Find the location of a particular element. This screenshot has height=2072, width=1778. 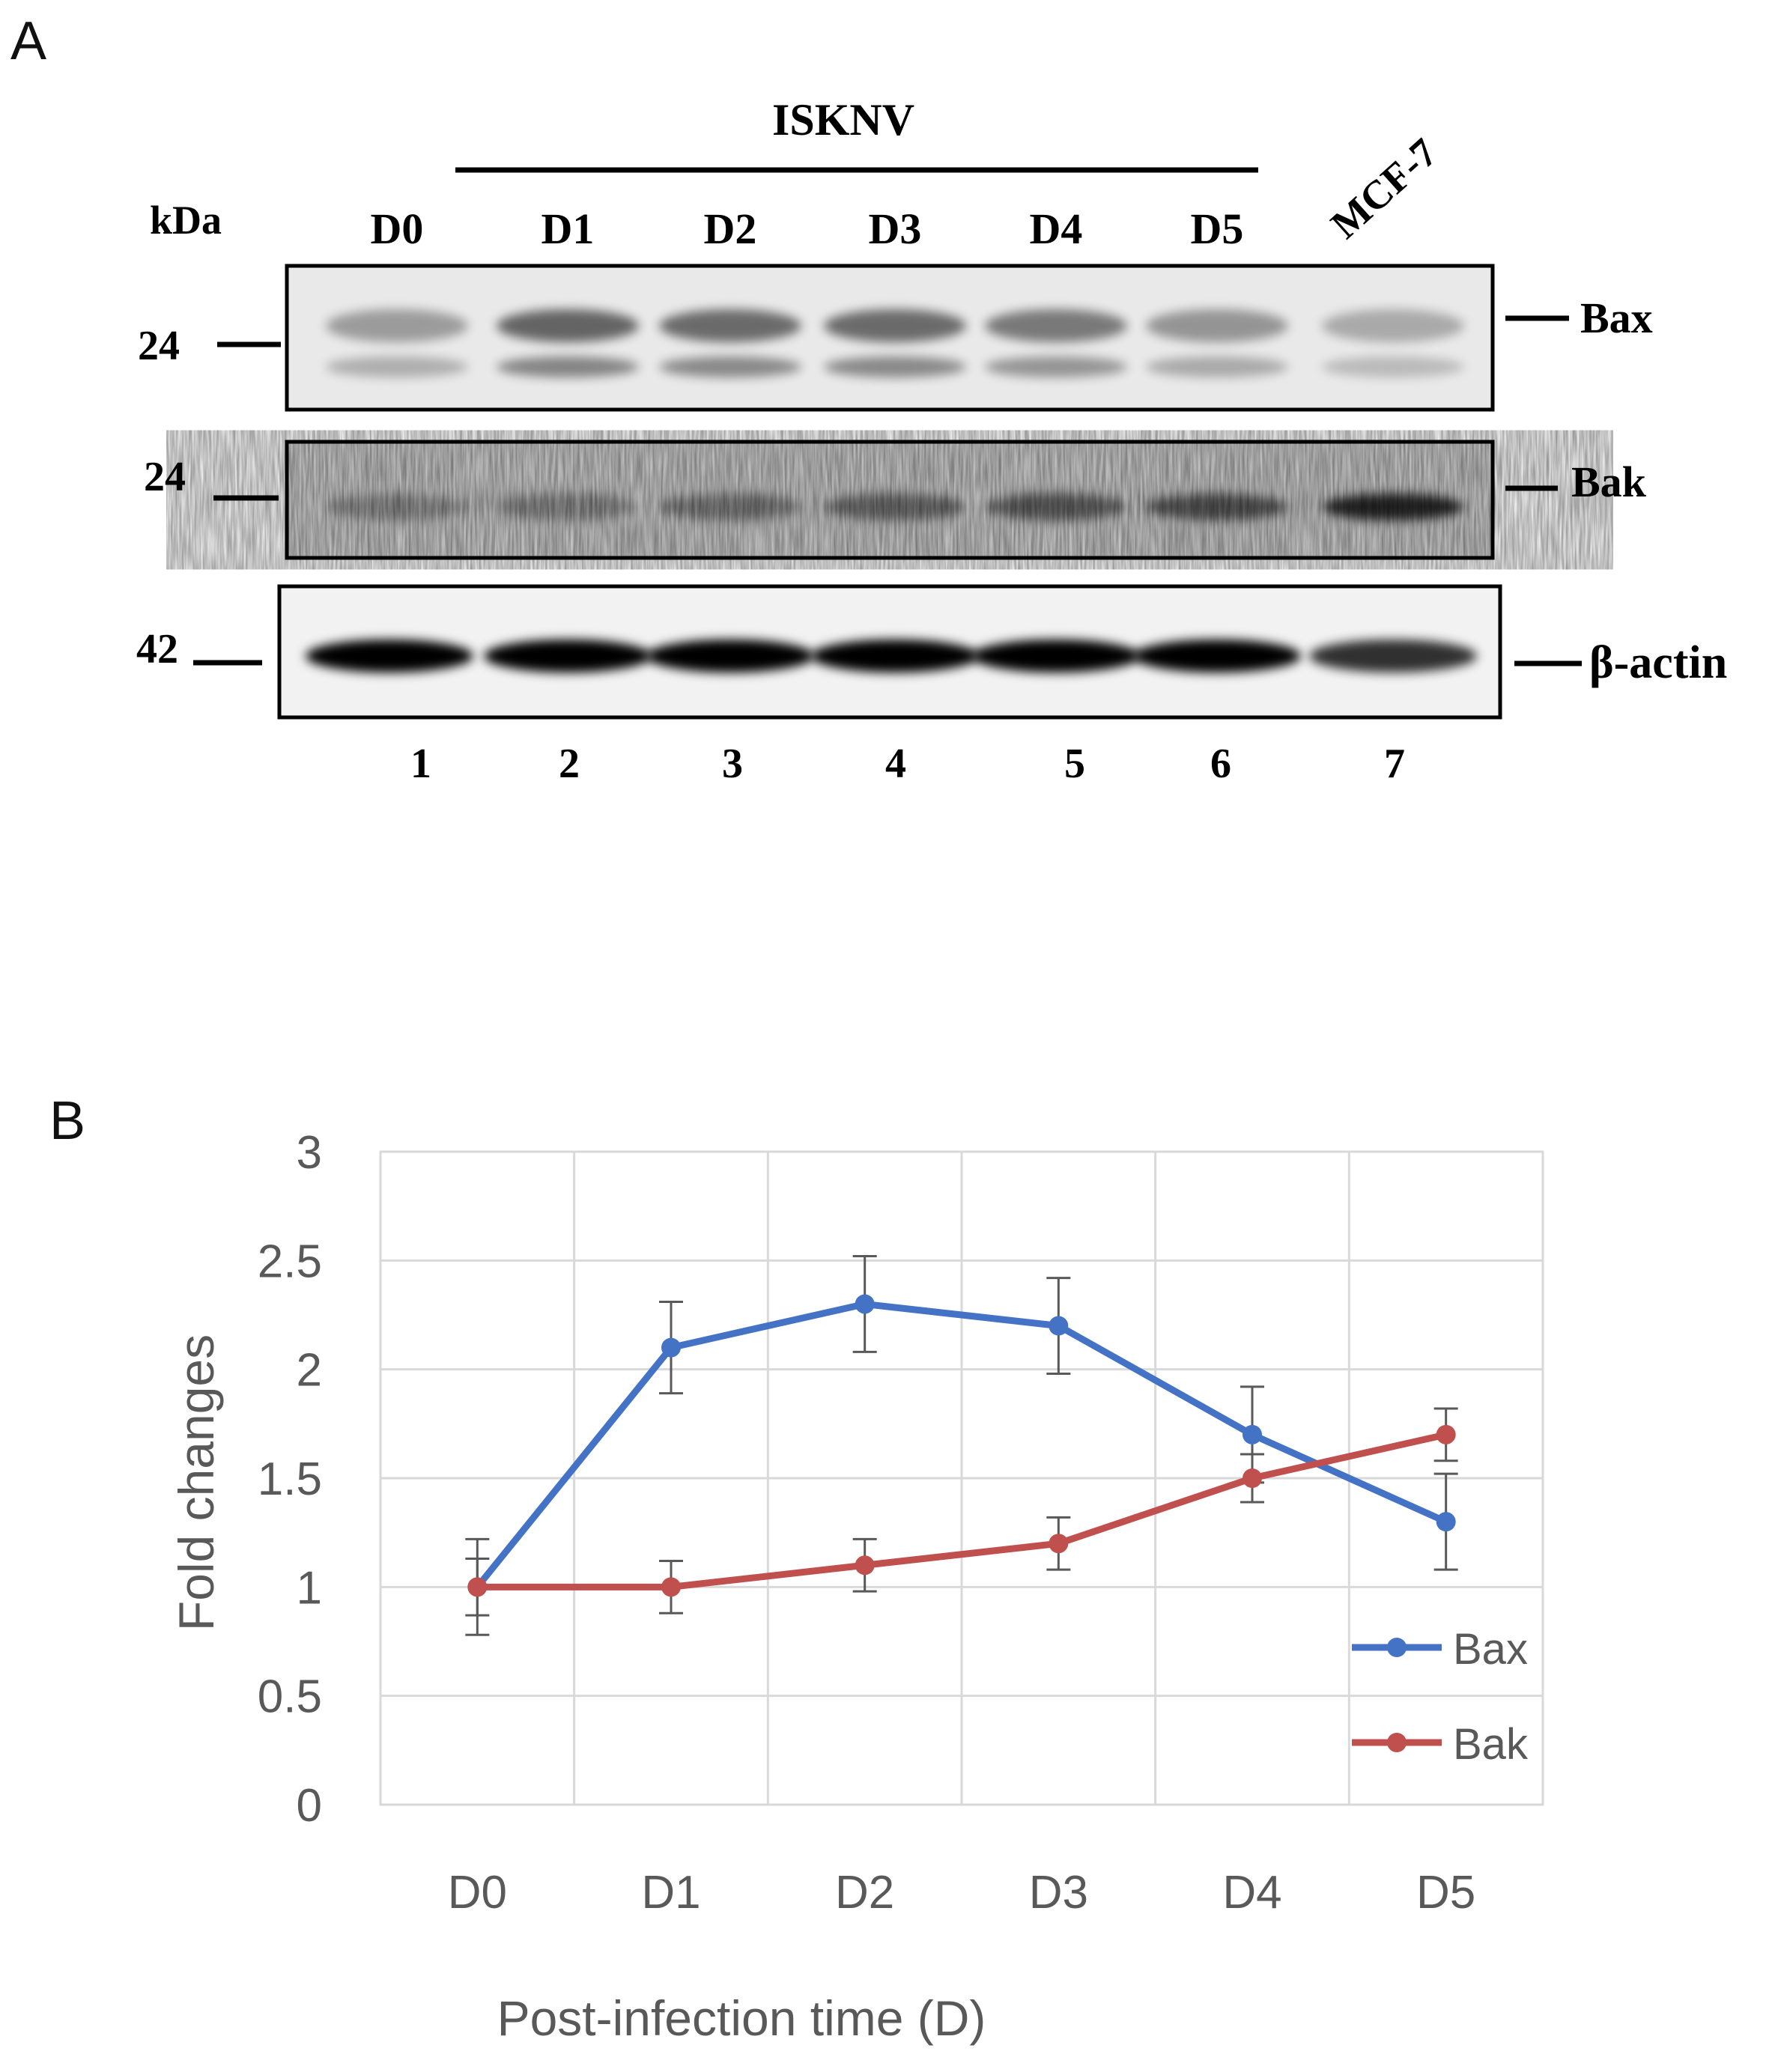

legend-item: Bak is located at coordinates (1440, 1744).